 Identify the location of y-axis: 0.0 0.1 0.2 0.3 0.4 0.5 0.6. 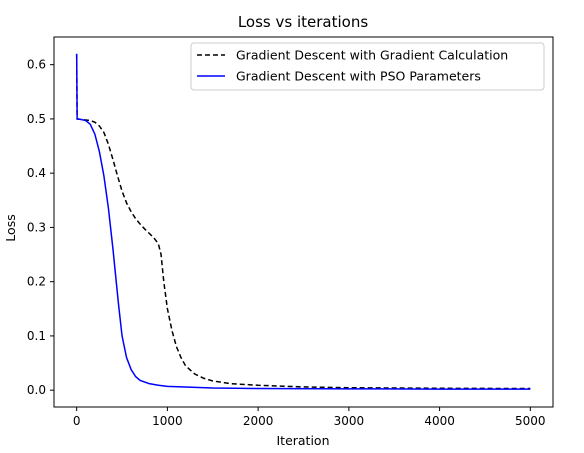
(40, 227).